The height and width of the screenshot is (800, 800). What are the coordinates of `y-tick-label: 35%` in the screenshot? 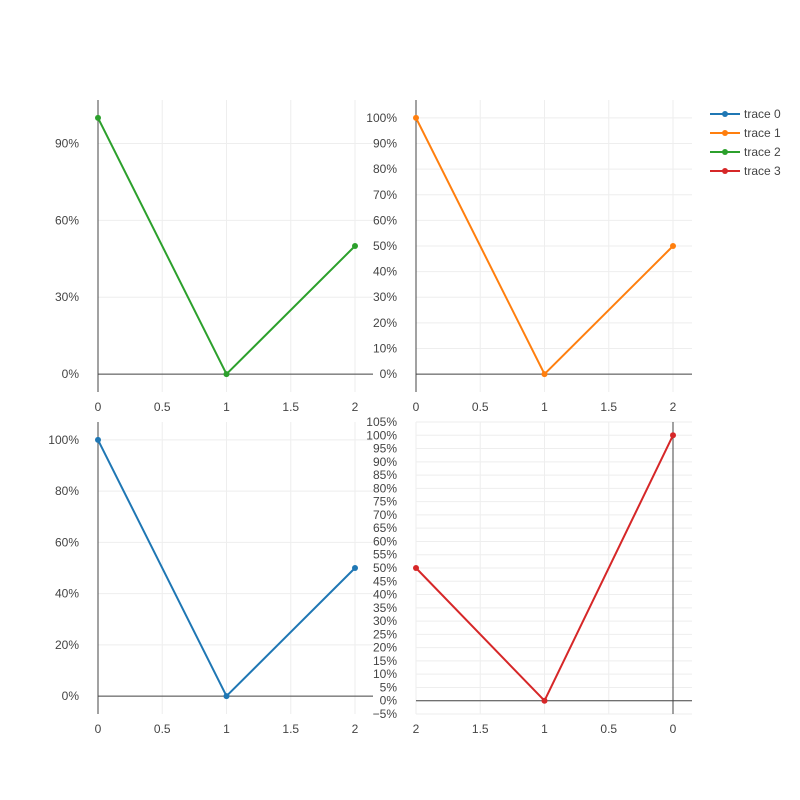 It's located at (385, 608).